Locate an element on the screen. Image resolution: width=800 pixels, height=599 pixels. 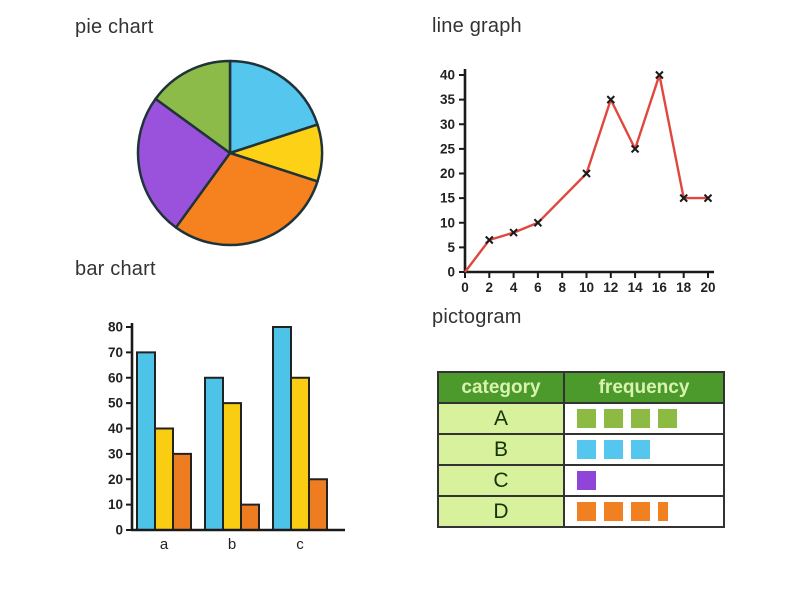
bar-chart-title: bar chart is located at coordinates (115, 269).